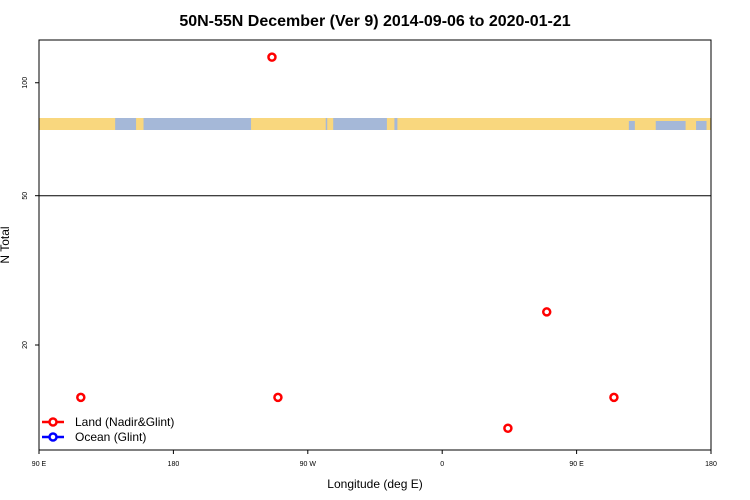  What do you see at coordinates (25, 196) in the screenshot?
I see `y-tick-label: 50` at bounding box center [25, 196].